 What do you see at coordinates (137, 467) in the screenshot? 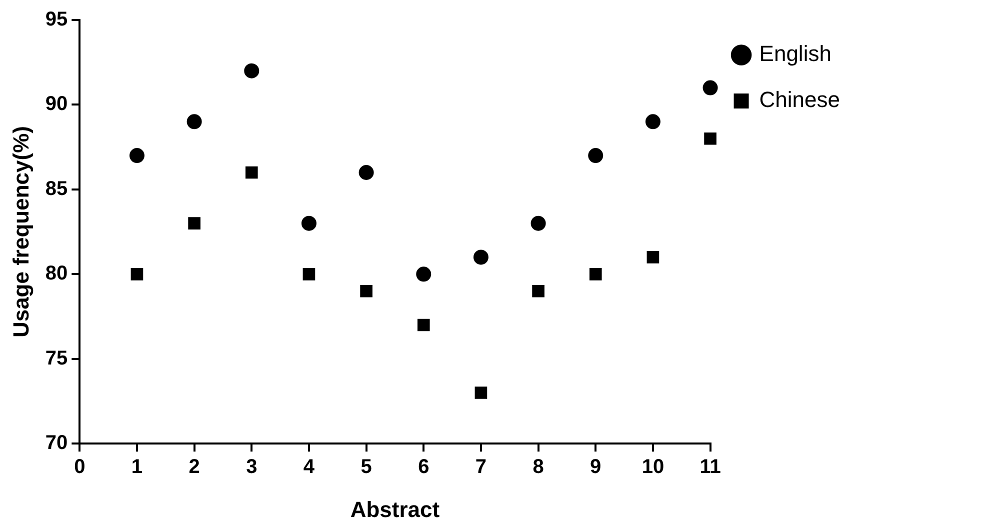
I see `x-tick-label: 1` at bounding box center [137, 467].